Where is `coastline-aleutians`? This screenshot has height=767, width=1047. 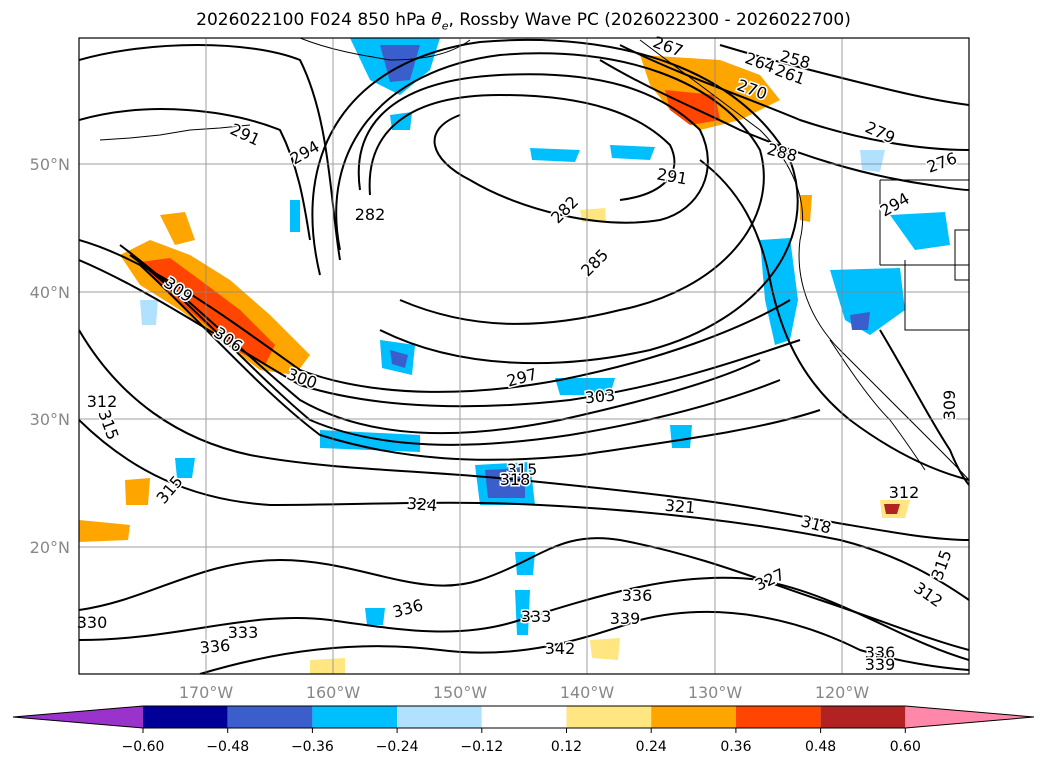 coastline-aleutians is located at coordinates (175, 132).